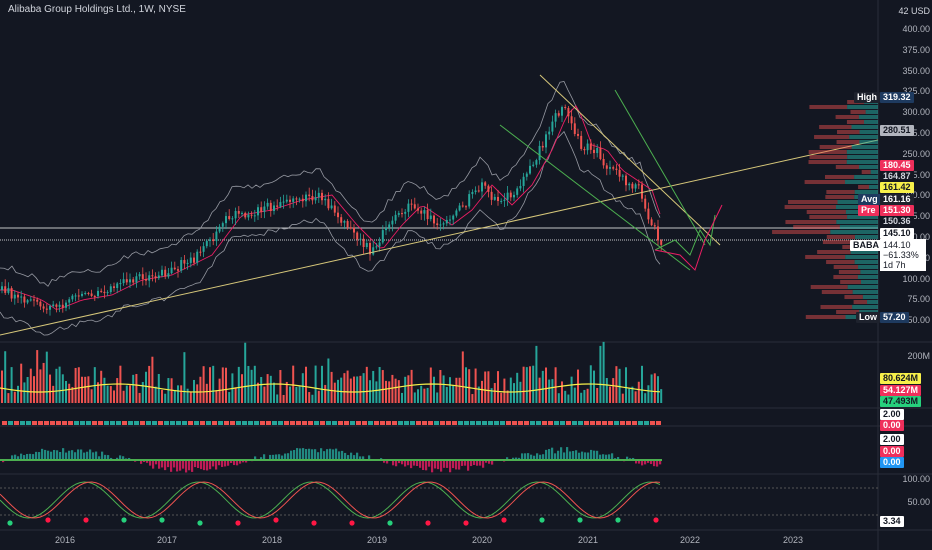  Describe the element at coordinates (892, 451) in the screenshot. I see `ind2-value-b: 0.00` at that location.